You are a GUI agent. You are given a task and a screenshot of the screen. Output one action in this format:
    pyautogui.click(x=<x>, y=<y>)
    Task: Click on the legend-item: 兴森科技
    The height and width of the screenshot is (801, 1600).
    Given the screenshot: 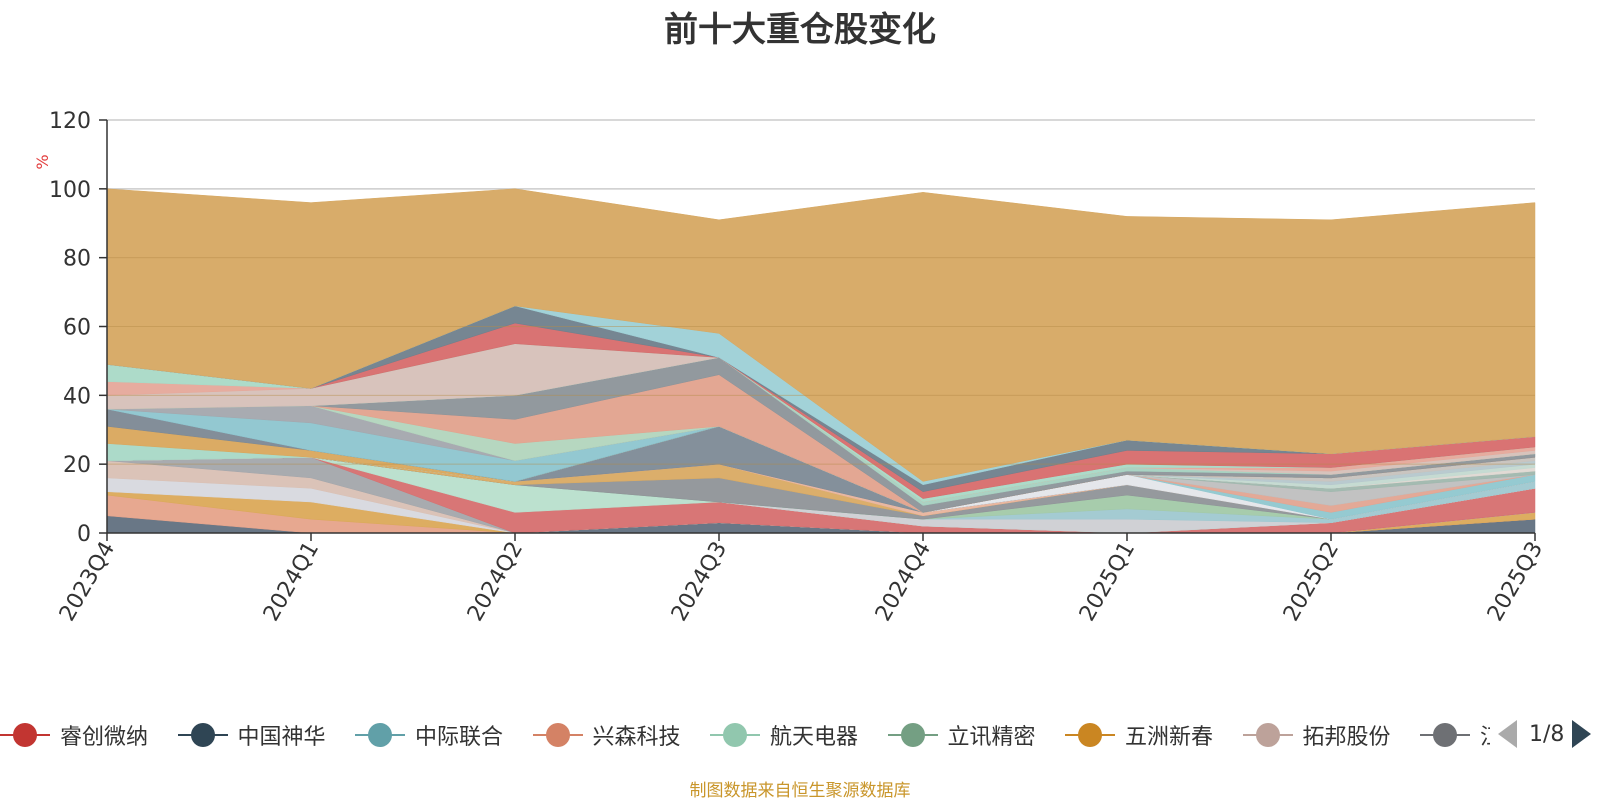 What is the action you would take?
    pyautogui.click(x=606, y=735)
    